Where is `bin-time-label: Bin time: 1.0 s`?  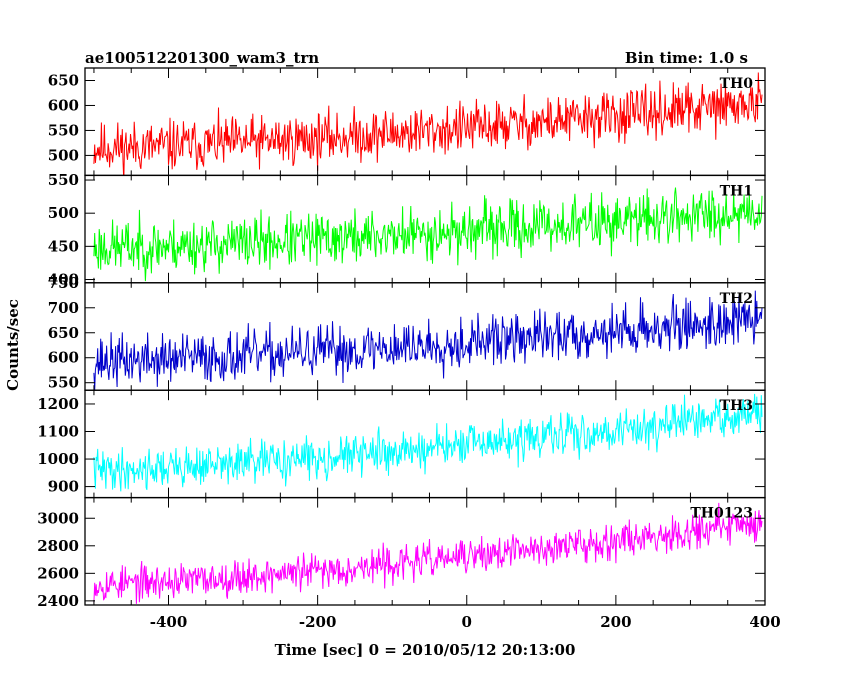 bin-time-label: Bin time: 1.0 s is located at coordinates (686, 58).